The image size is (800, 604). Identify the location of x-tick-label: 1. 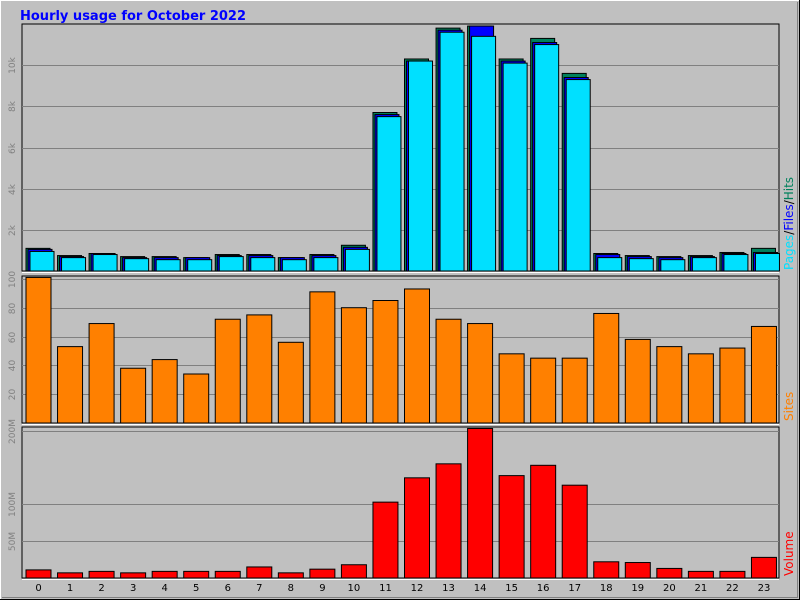
(70, 588).